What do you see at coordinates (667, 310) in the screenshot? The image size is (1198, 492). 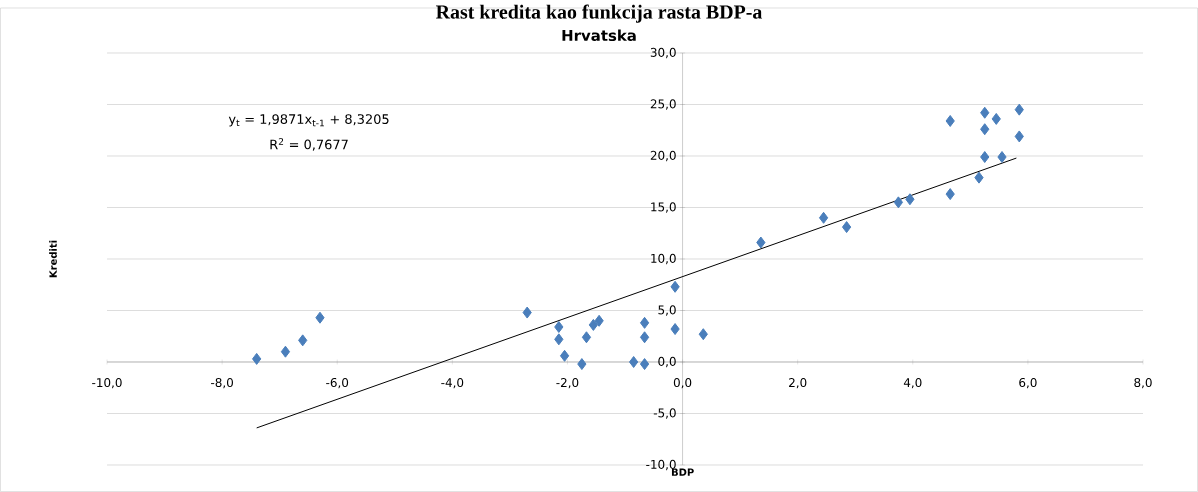 I see `y-tick-label: 5,0` at bounding box center [667, 310].